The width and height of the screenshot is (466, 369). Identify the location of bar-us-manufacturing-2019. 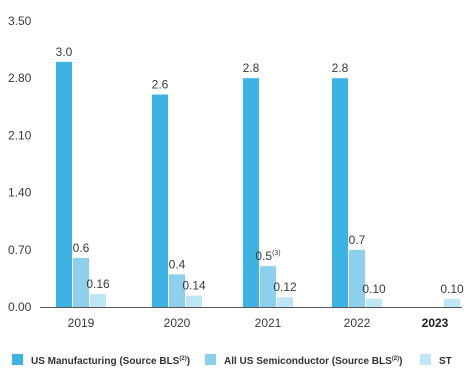
(64, 184).